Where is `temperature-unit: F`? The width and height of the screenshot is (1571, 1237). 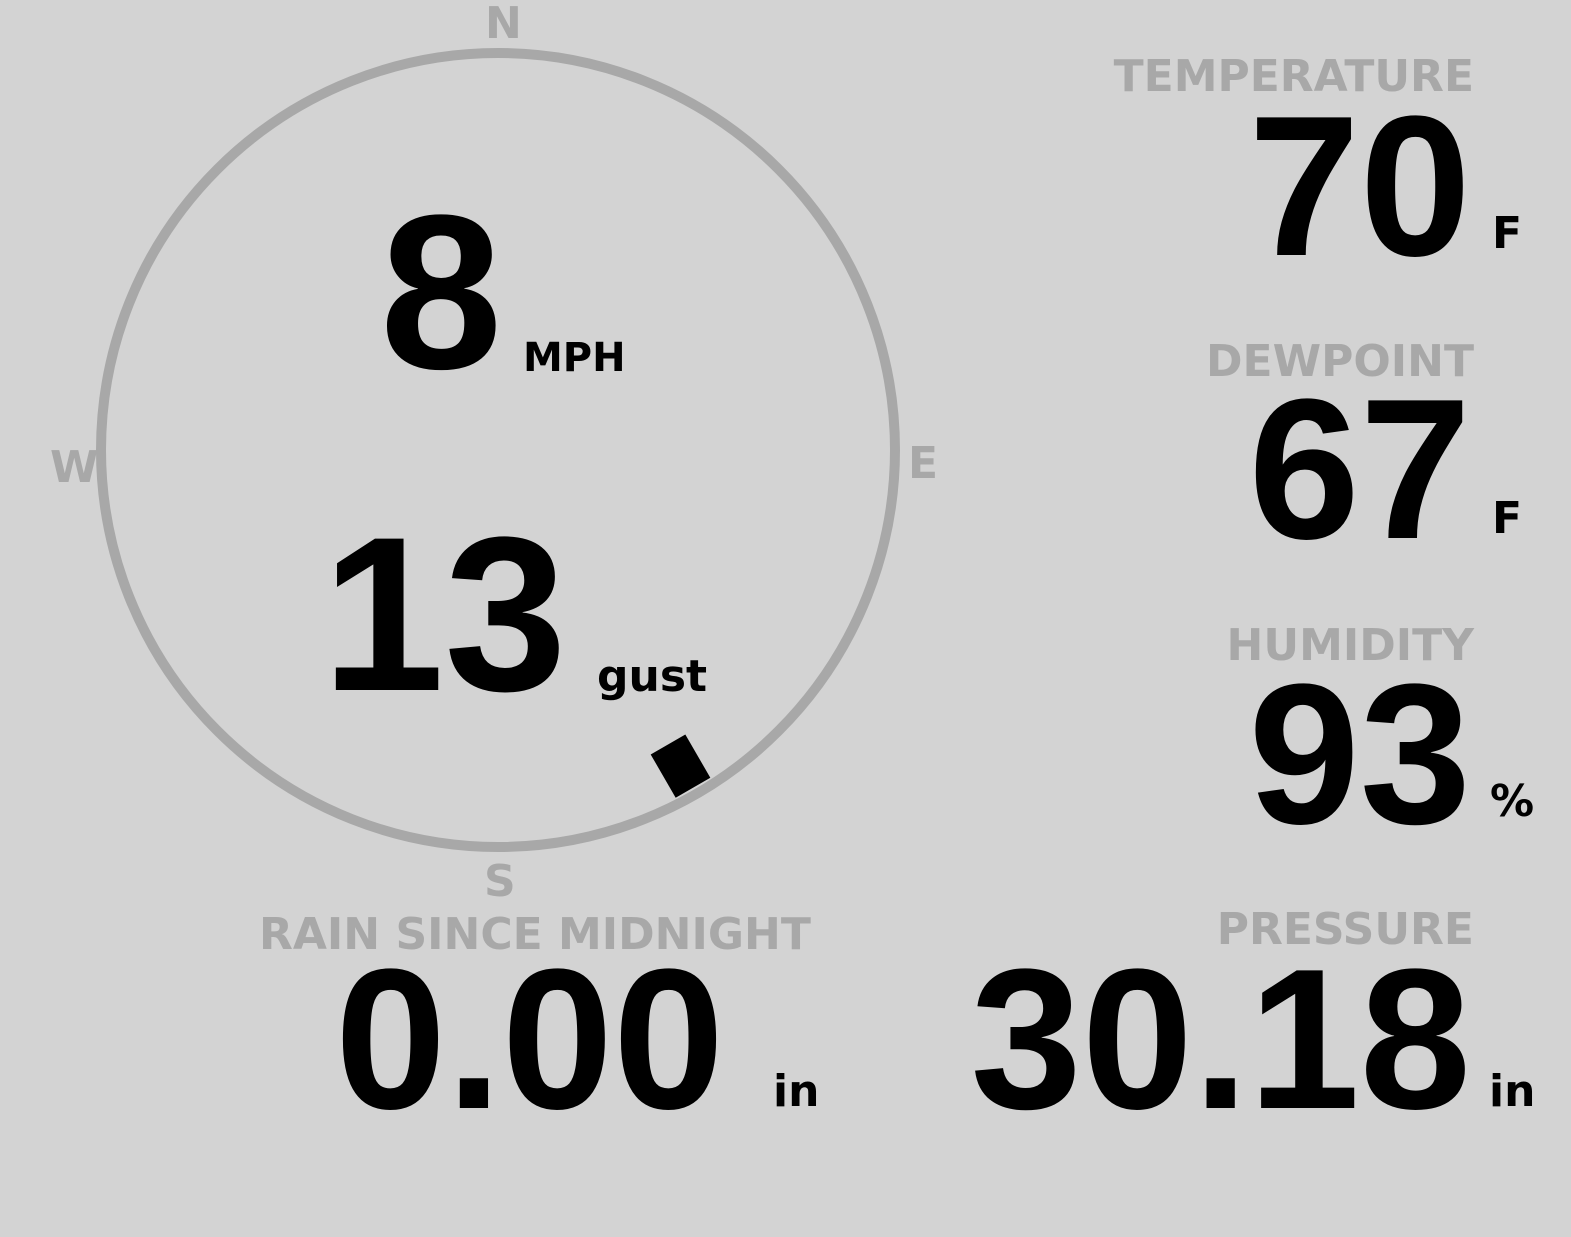 temperature-unit: F is located at coordinates (1507, 233).